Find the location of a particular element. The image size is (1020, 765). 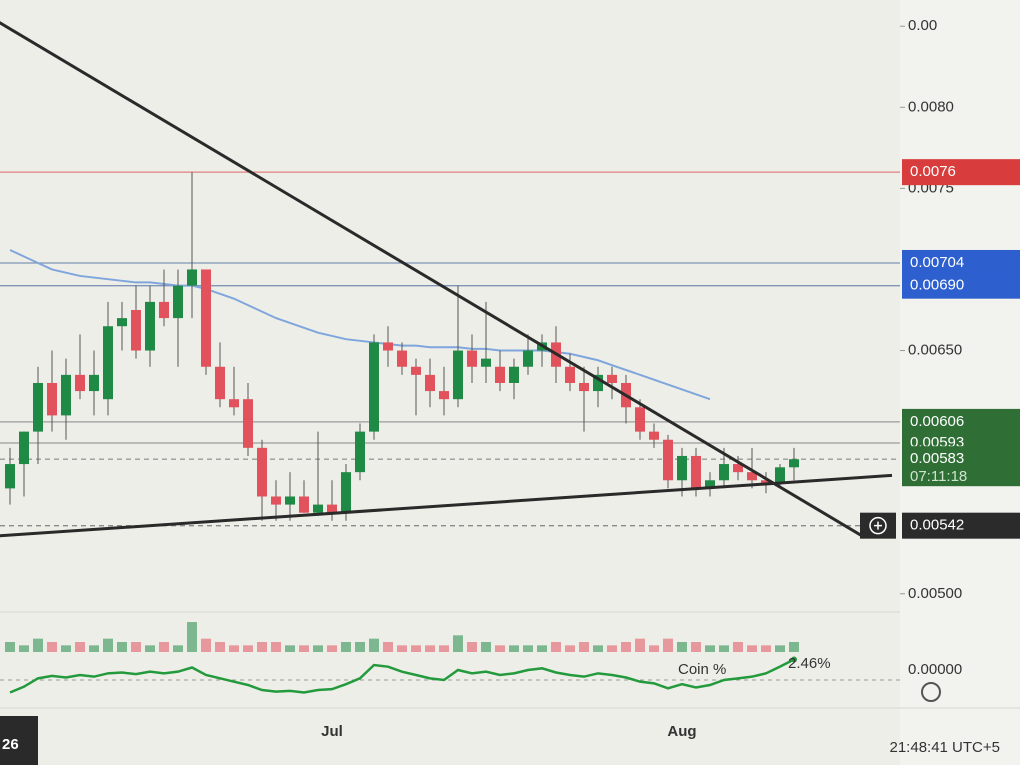

price-axis-bg is located at coordinates (960, 382).